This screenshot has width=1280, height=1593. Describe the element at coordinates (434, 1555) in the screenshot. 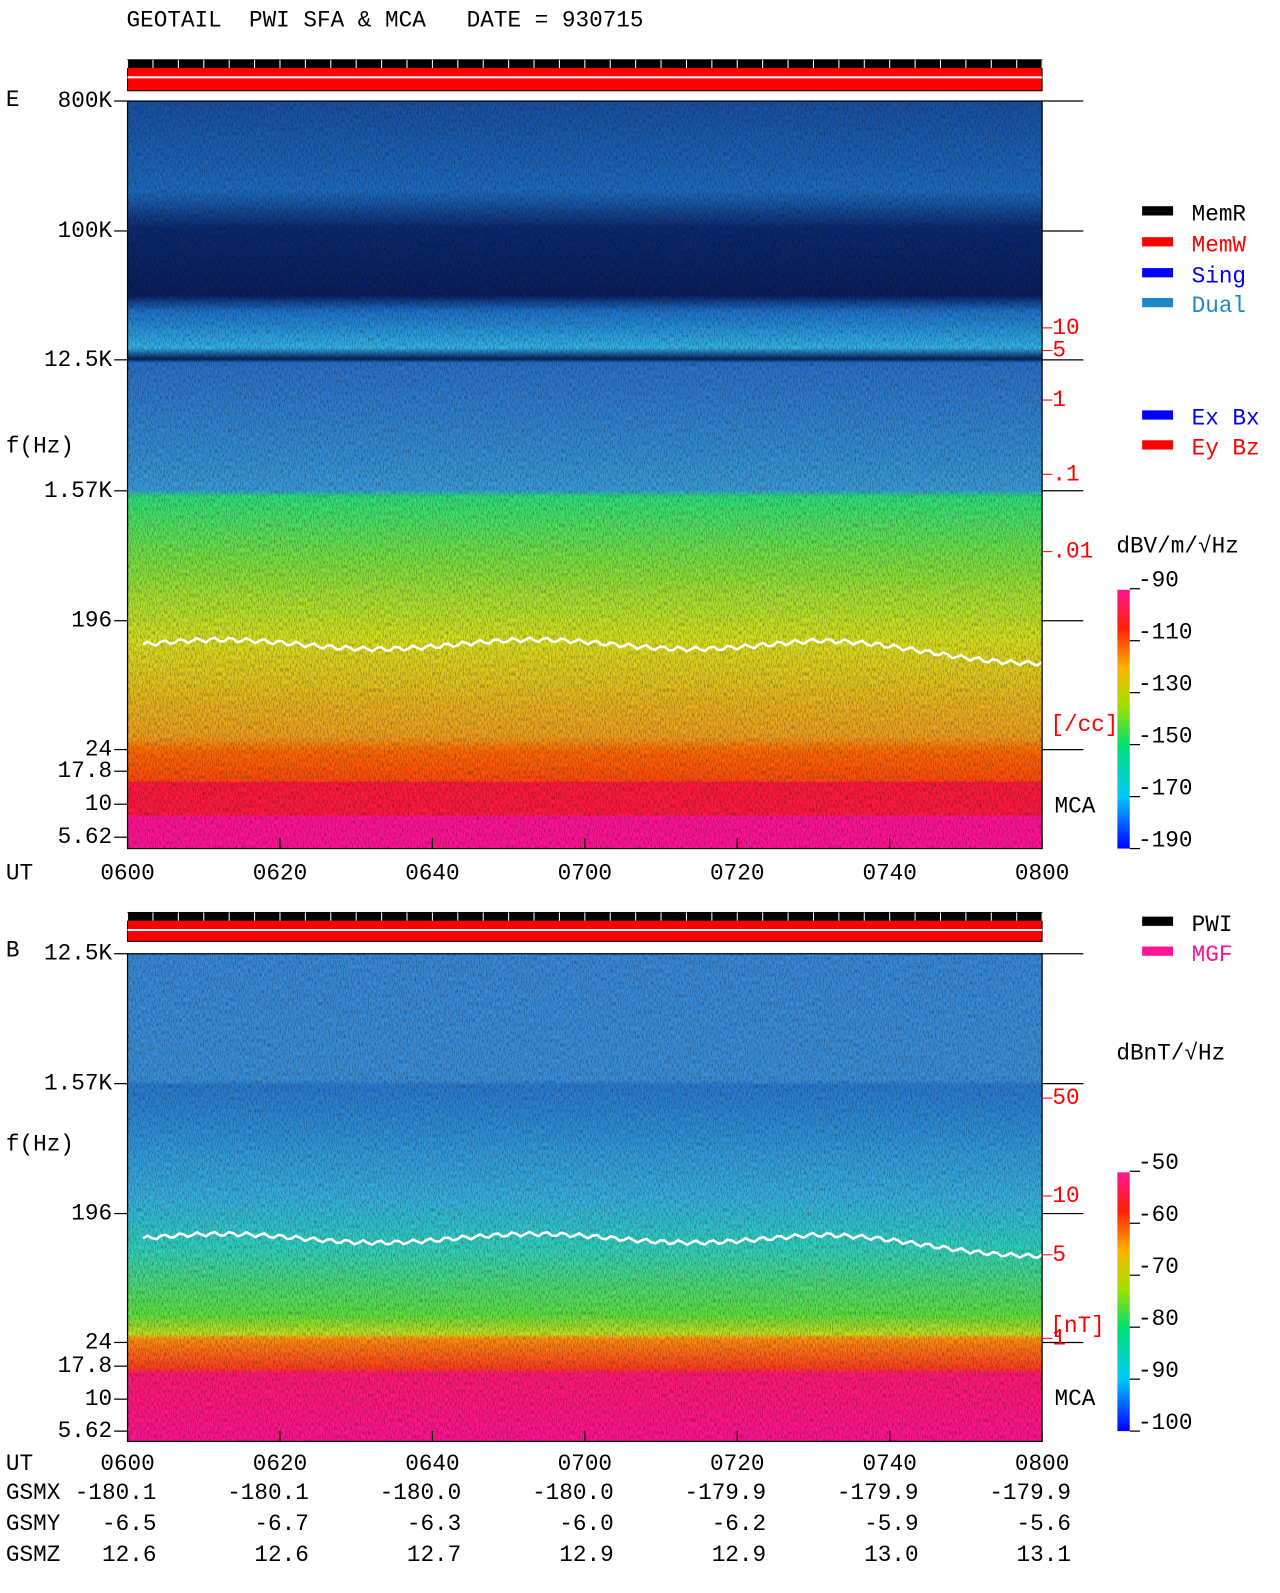

I see `orbit-value: 12.7` at that location.